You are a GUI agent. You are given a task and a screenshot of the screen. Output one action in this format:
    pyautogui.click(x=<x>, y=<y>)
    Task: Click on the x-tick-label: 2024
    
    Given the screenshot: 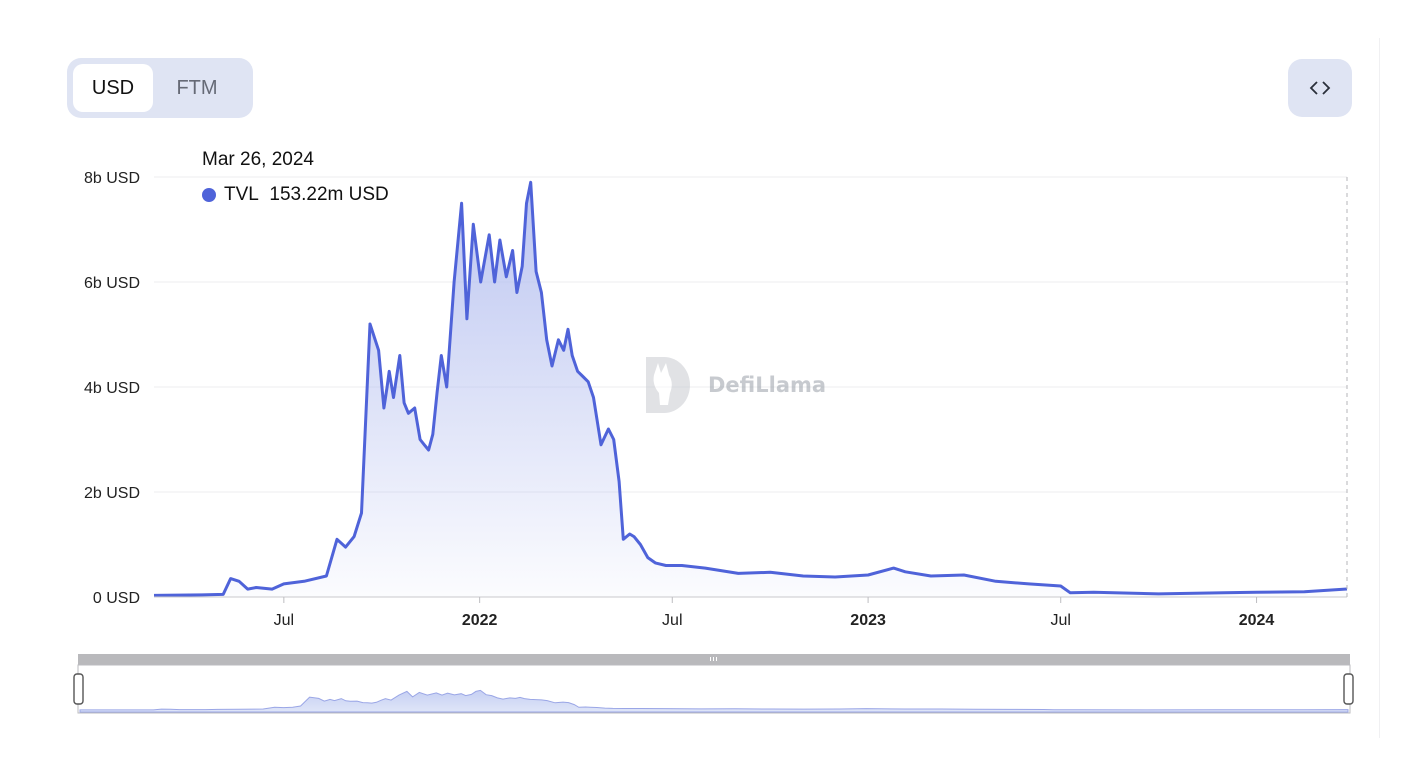 What is the action you would take?
    pyautogui.click(x=1257, y=620)
    